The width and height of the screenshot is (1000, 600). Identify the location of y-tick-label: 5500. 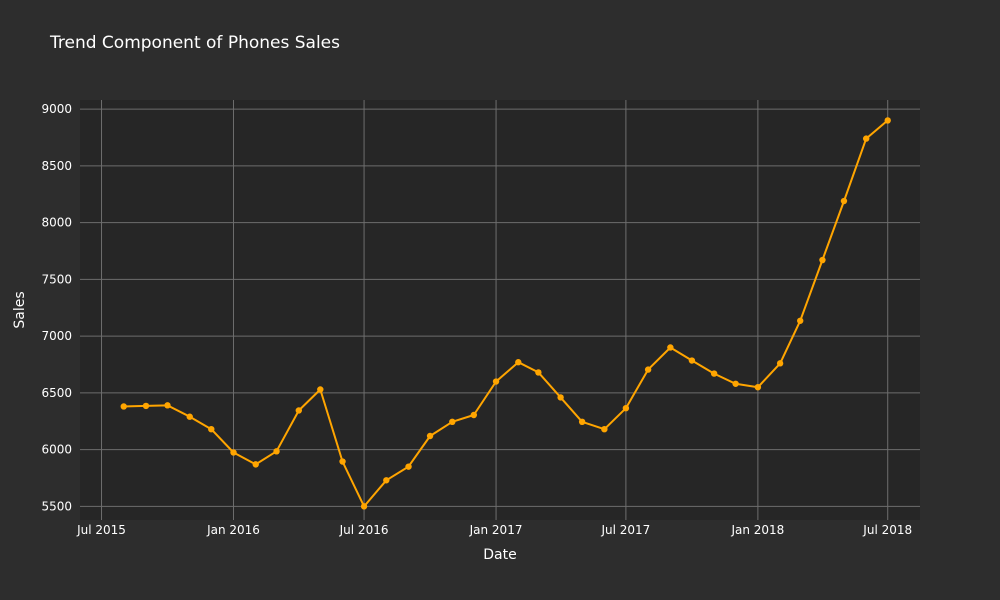
(56, 506).